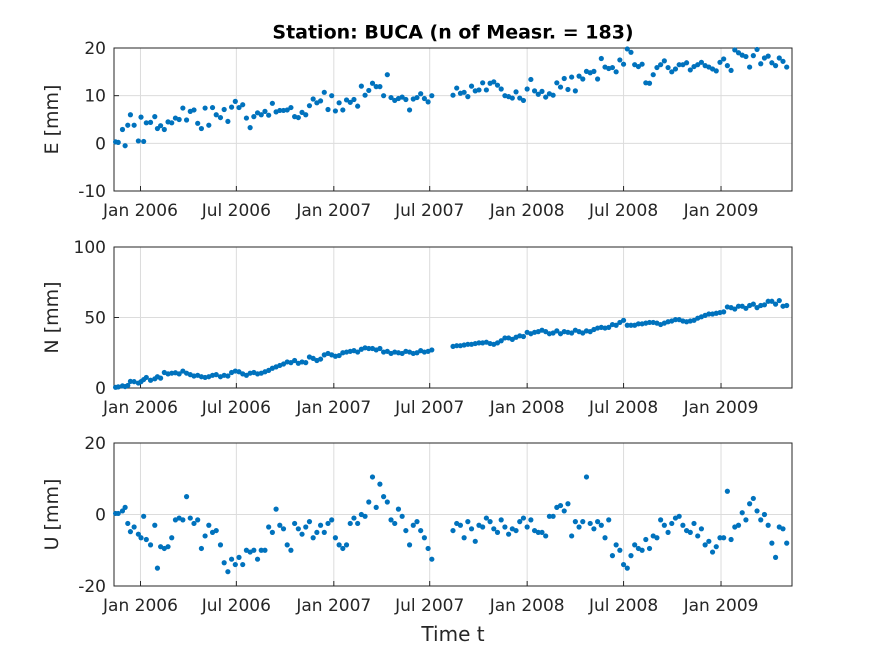 The image size is (875, 656). I want to click on x-tick-label: Jan 2008, so click(527, 408).